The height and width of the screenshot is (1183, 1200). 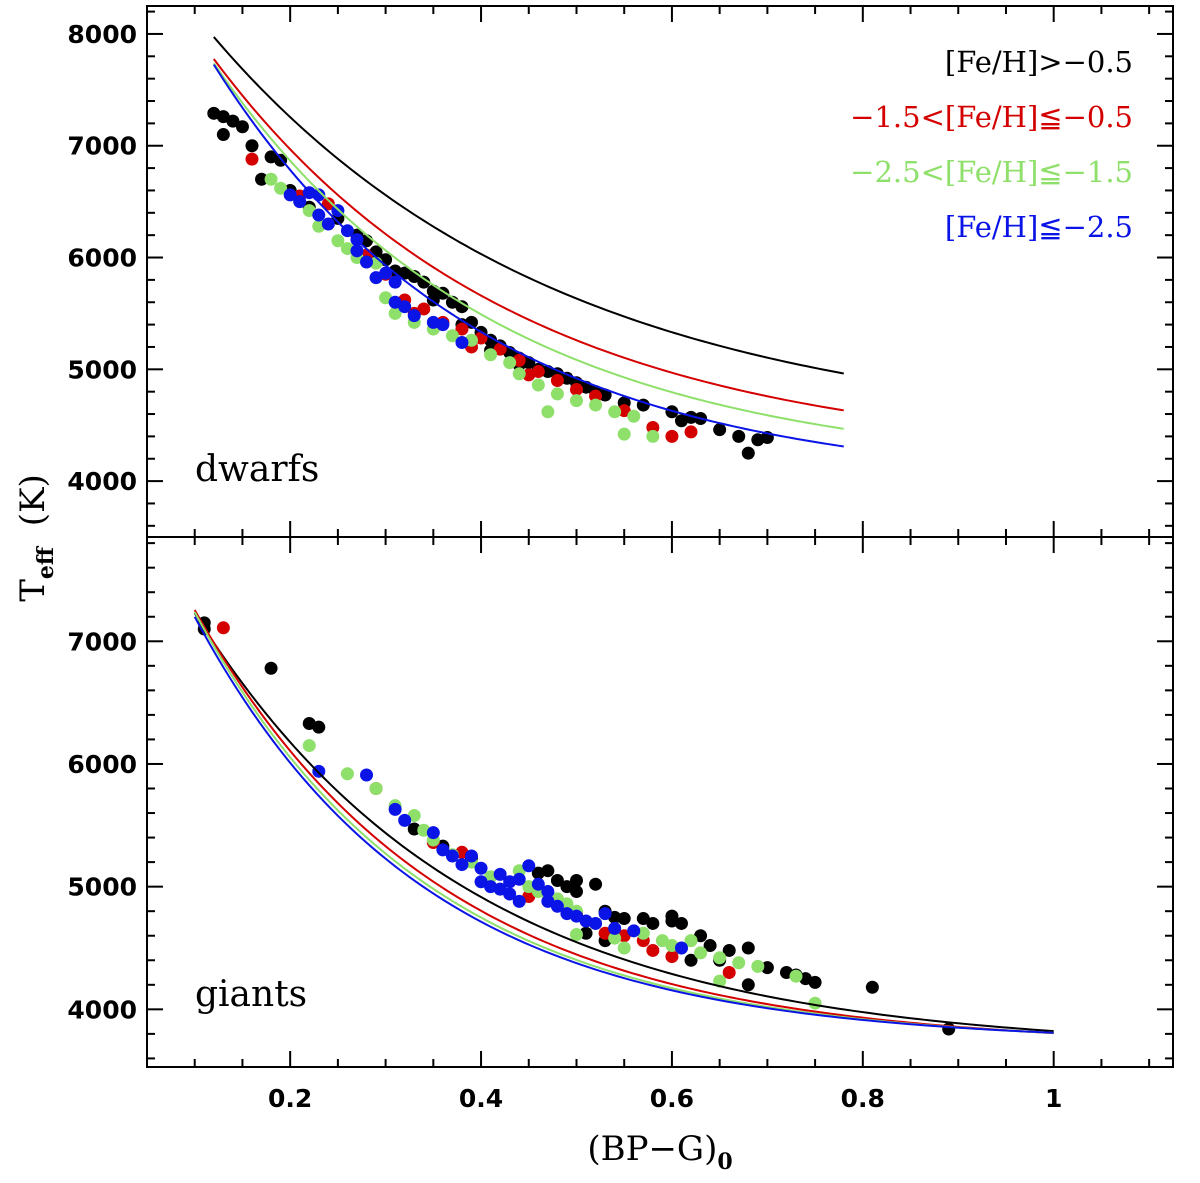 I want to click on y-axis-label-symbol: T, so click(x=33, y=590).